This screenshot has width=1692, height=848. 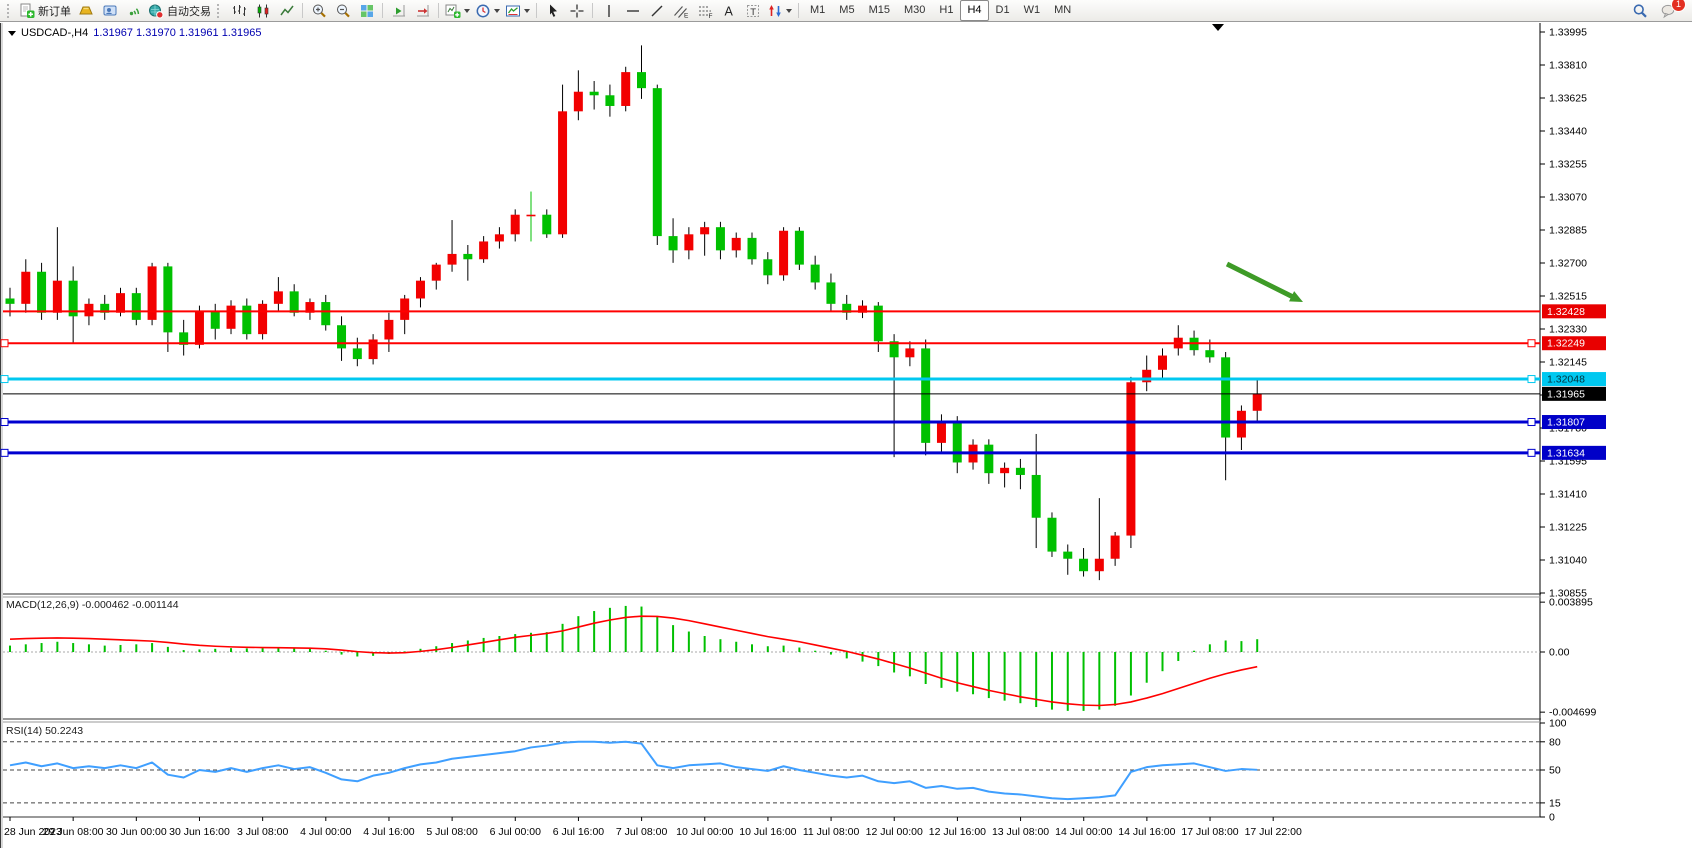 What do you see at coordinates (818, 10) in the screenshot?
I see `timeframe-button-M1: M1` at bounding box center [818, 10].